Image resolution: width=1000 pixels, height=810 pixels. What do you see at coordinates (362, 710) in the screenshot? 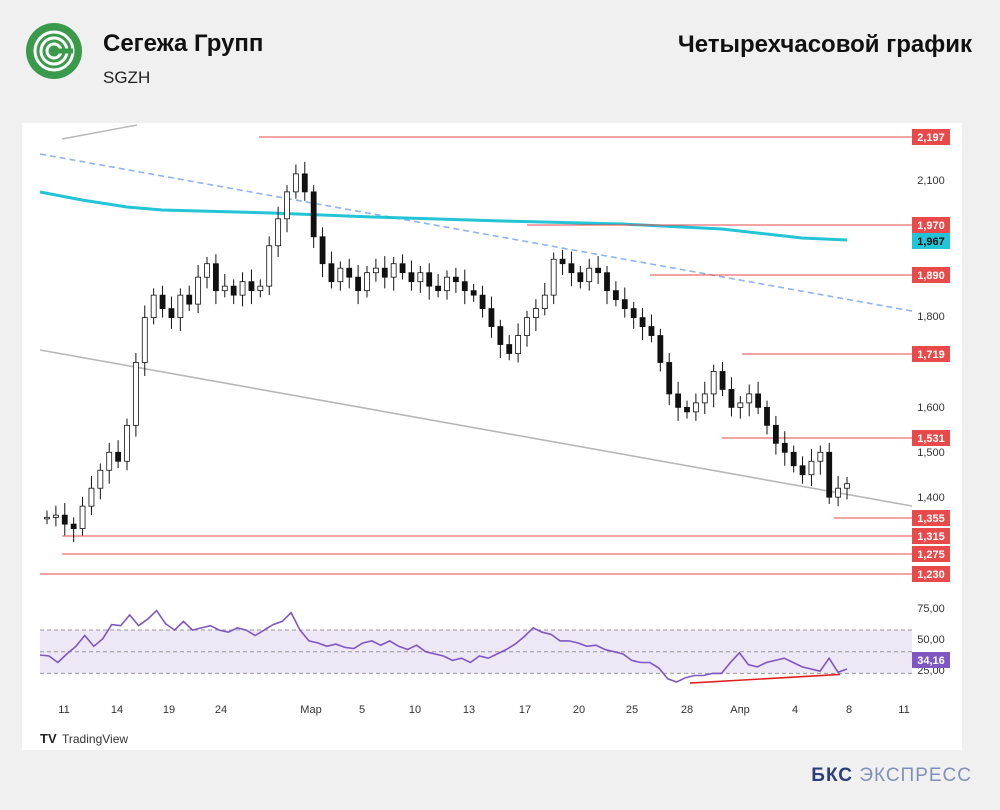
I see `time-axis-tick: 5` at bounding box center [362, 710].